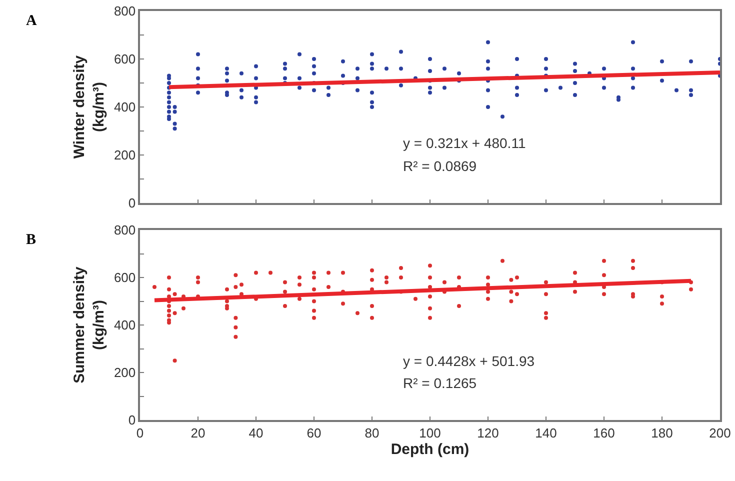  I want to click on x-tick-label: 200, so click(720, 432).